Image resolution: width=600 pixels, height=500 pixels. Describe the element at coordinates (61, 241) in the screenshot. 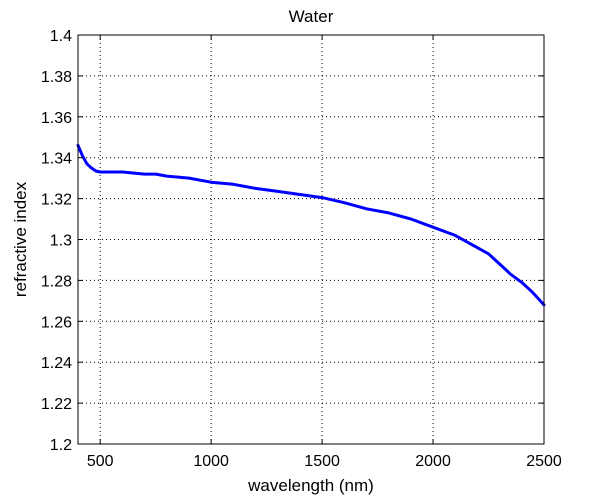

I see `y-tick-label: 1.3` at that location.